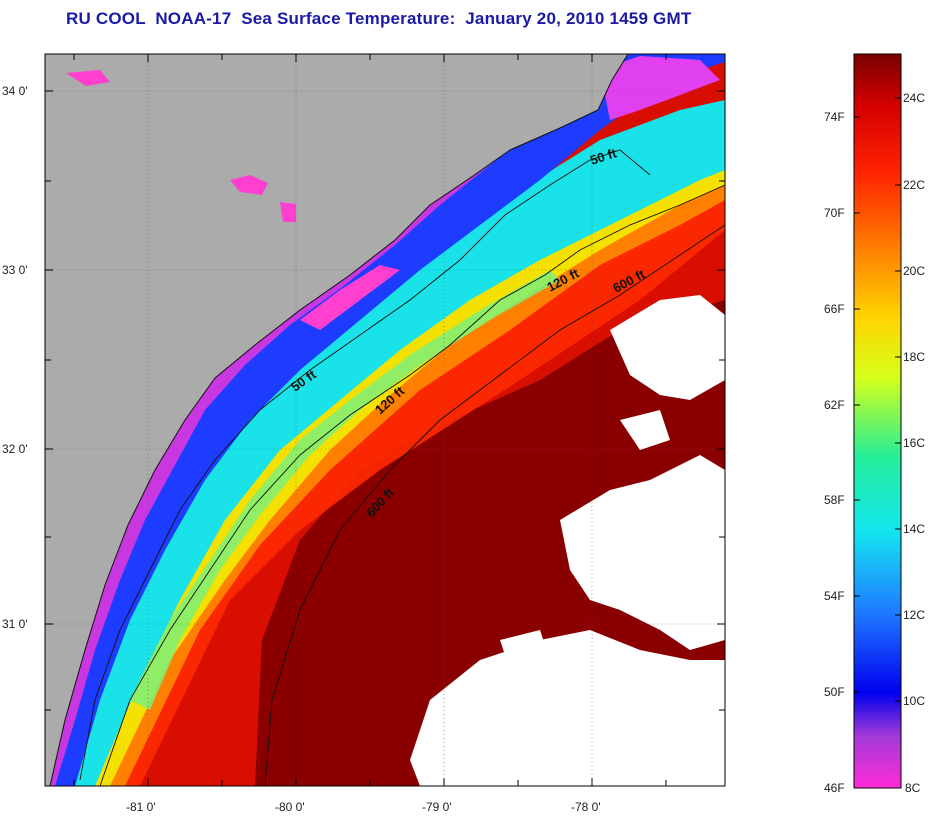 Image resolution: width=928 pixels, height=817 pixels. What do you see at coordinates (15, 270) in the screenshot?
I see `lat-label-33: 33 0'` at bounding box center [15, 270].